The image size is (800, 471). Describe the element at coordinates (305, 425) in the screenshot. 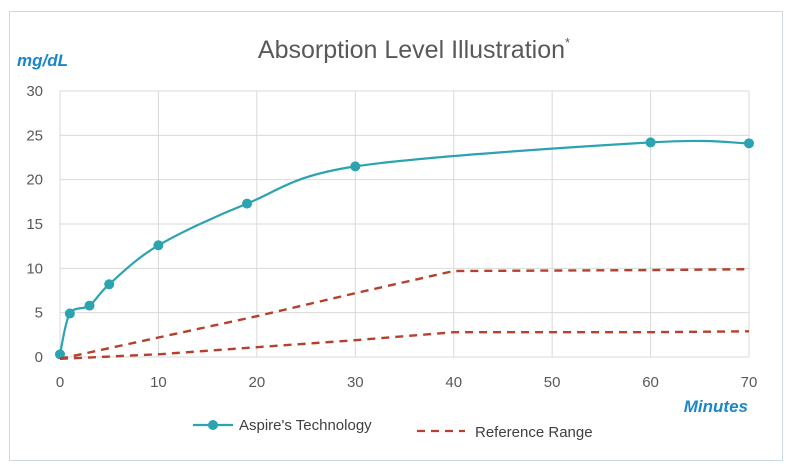

I see `legend-label-aspire: Aspire's Technology` at that location.